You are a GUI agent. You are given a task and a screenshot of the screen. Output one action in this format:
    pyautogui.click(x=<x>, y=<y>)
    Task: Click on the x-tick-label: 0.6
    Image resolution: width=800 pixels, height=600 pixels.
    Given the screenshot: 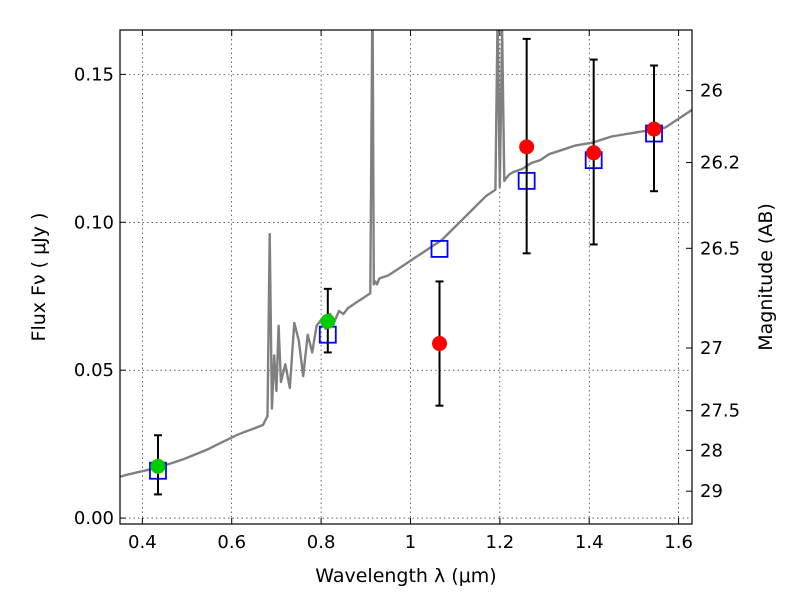 What is the action you would take?
    pyautogui.click(x=231, y=542)
    